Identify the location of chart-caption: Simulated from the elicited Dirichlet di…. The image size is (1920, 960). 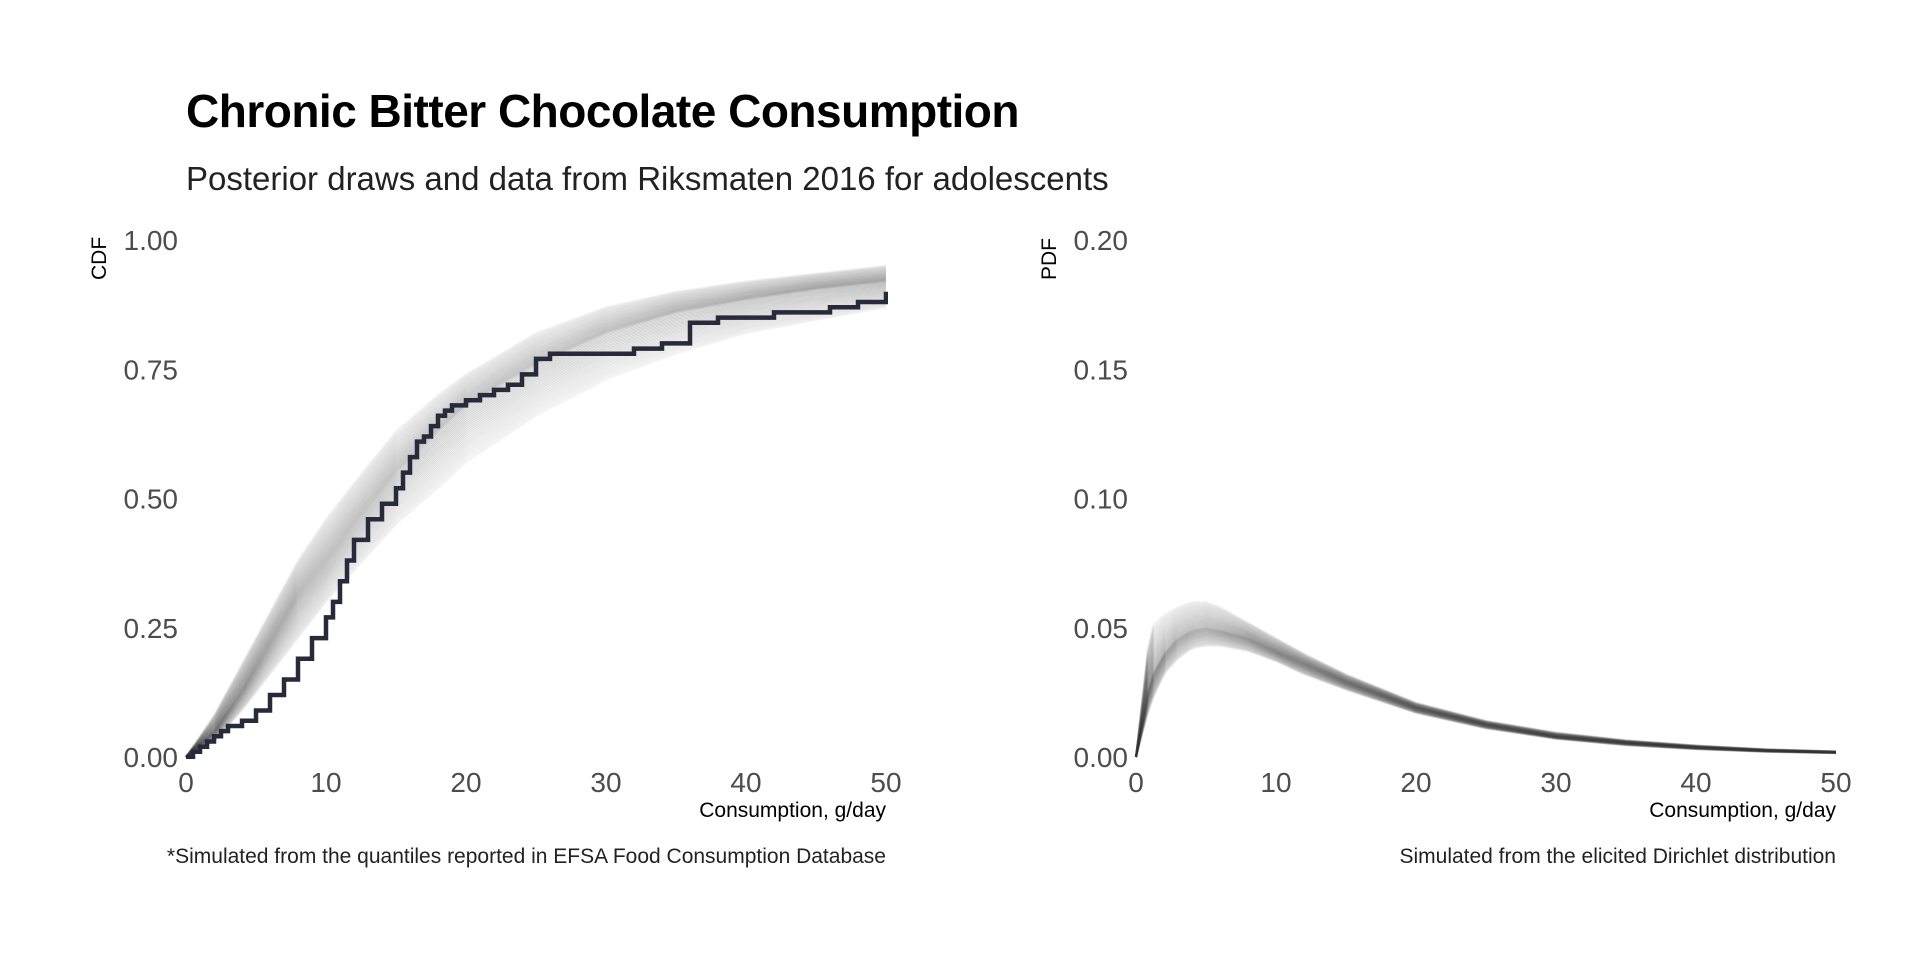
(1617, 856).